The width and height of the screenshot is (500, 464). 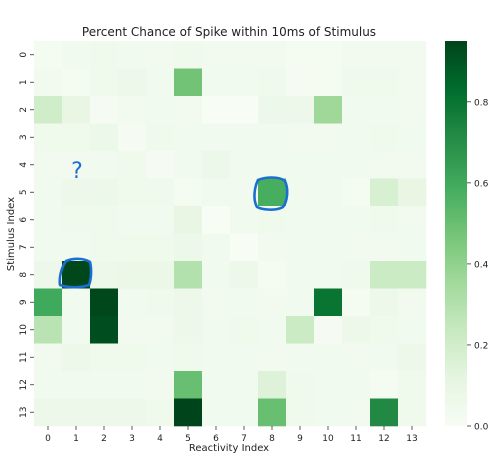 I want to click on y-axis-label: Stimulus Index, so click(x=11, y=234).